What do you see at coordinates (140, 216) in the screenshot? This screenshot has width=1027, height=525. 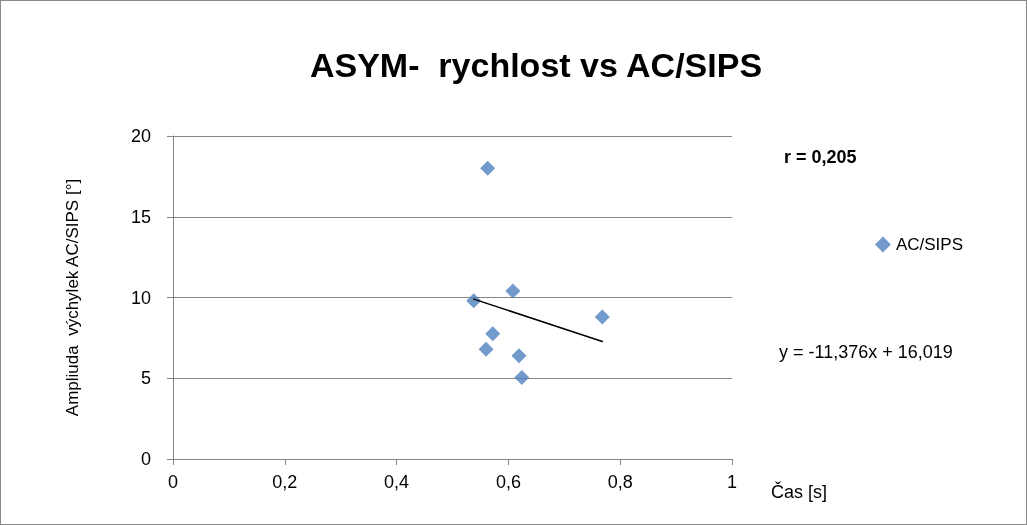 I see `y-tick-label: 15` at bounding box center [140, 216].